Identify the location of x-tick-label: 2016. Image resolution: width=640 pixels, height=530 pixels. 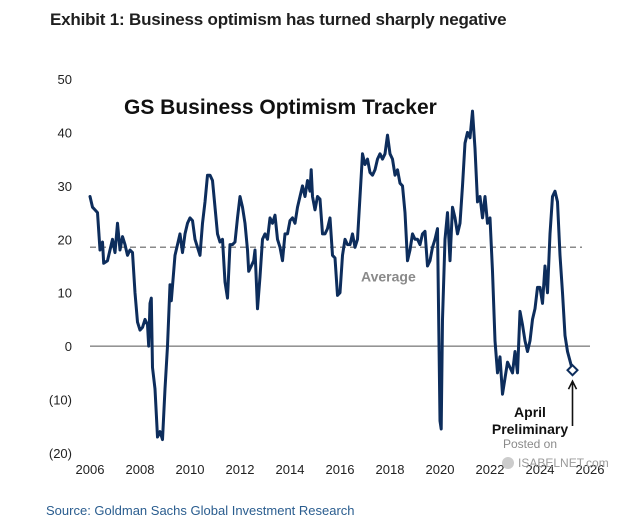
(340, 469).